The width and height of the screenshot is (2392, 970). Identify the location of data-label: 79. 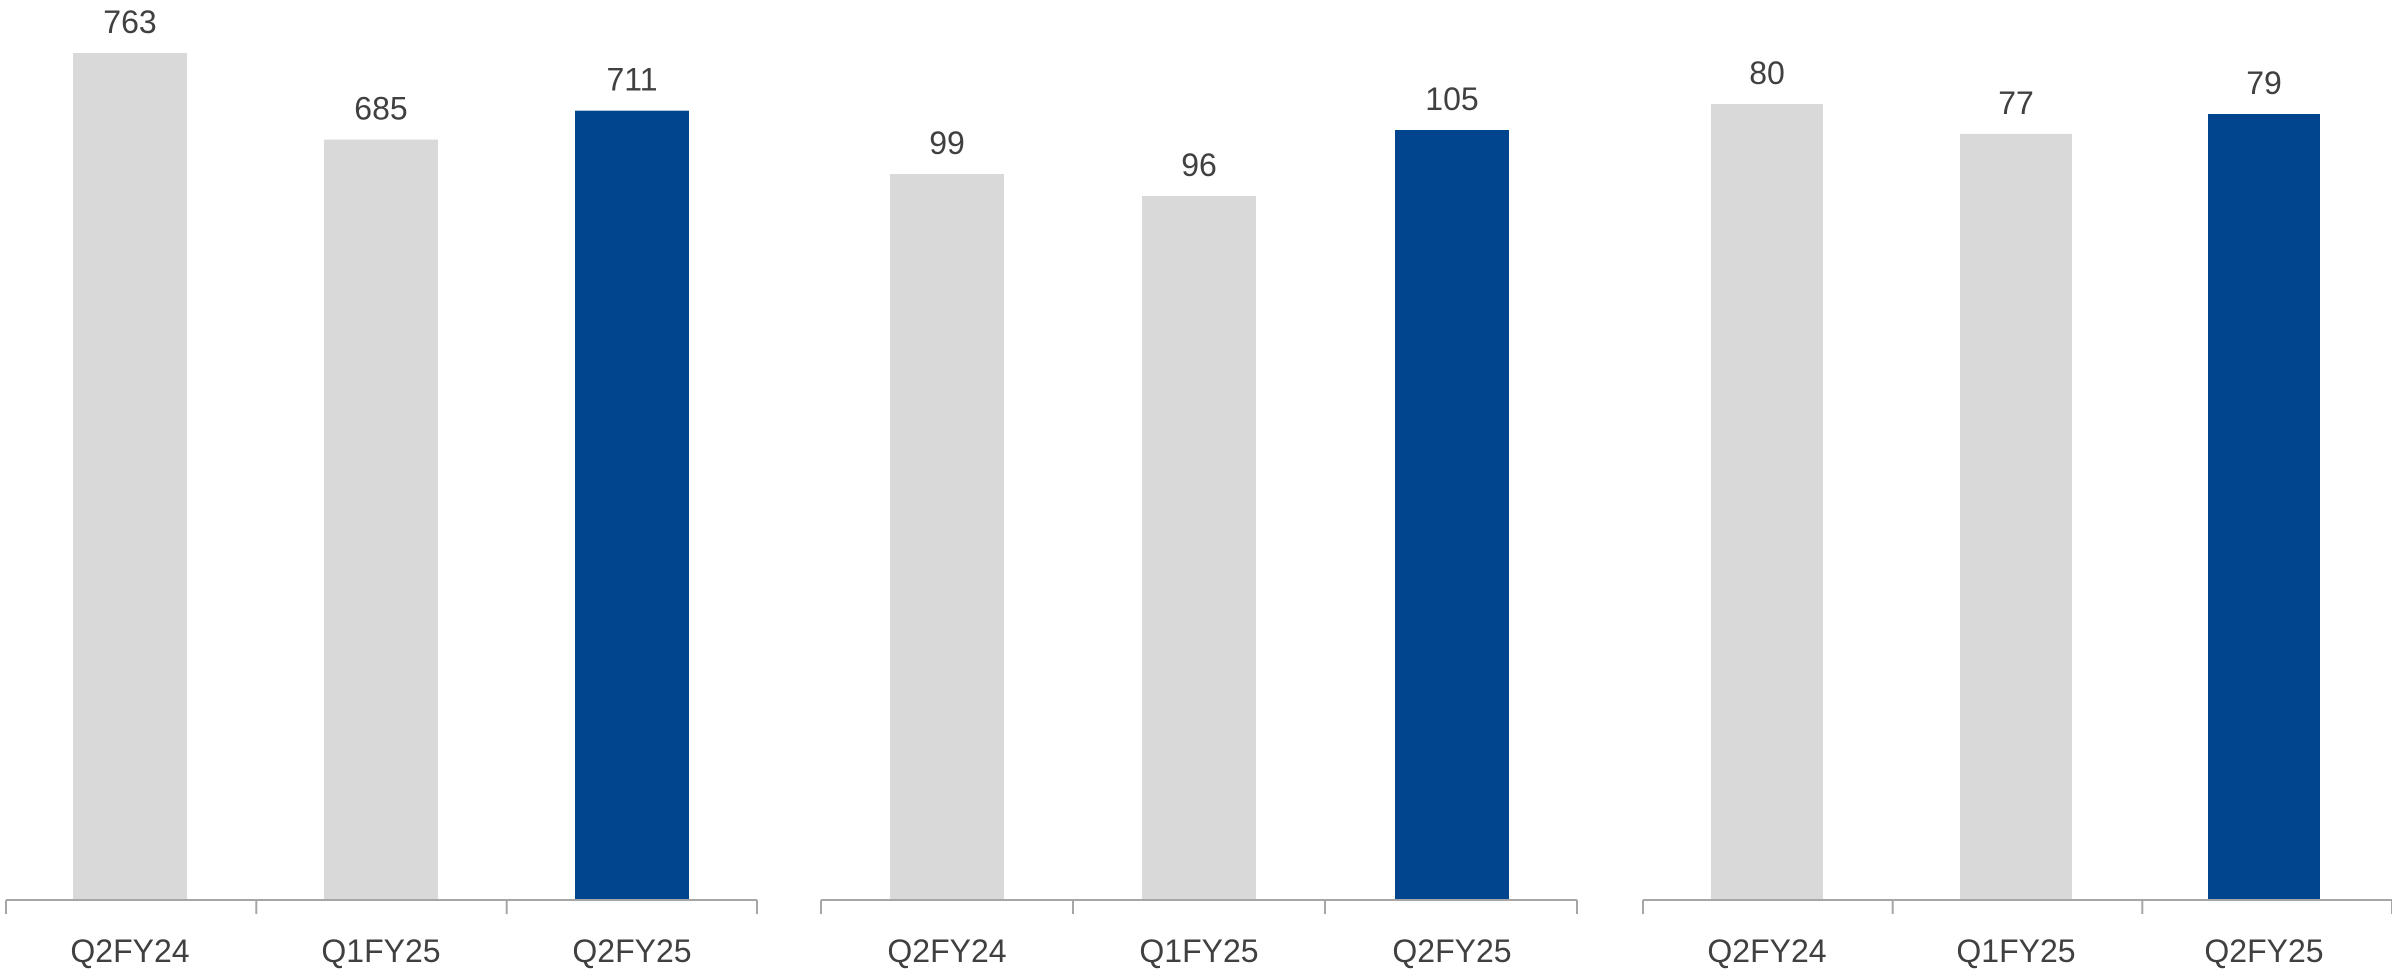
(2264, 83).